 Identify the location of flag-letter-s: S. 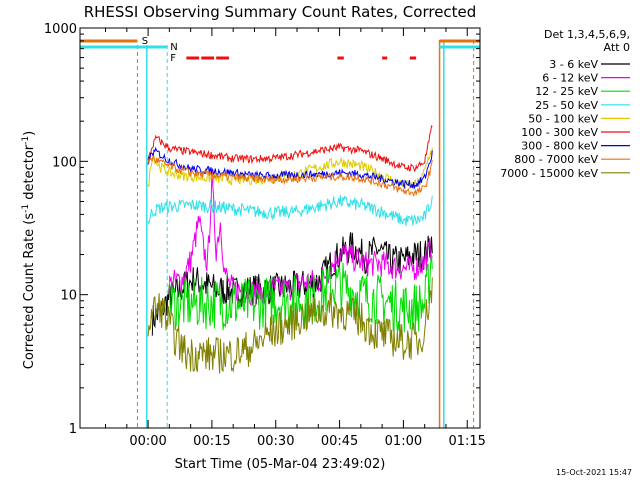
(145, 41).